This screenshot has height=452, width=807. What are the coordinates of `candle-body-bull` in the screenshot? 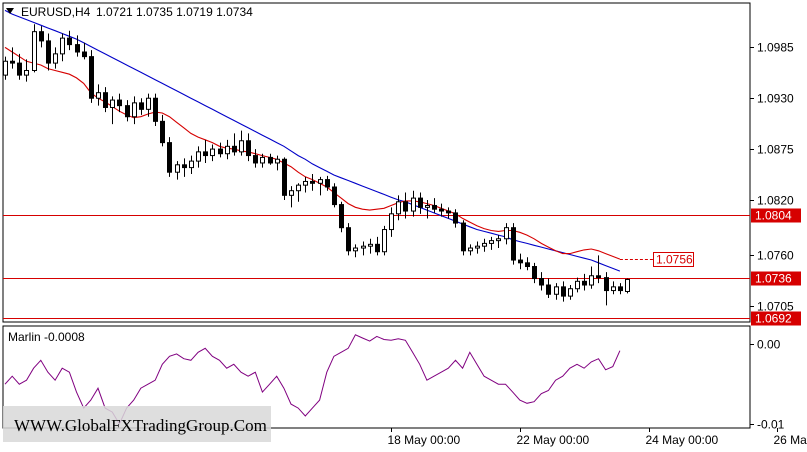 It's located at (384, 241).